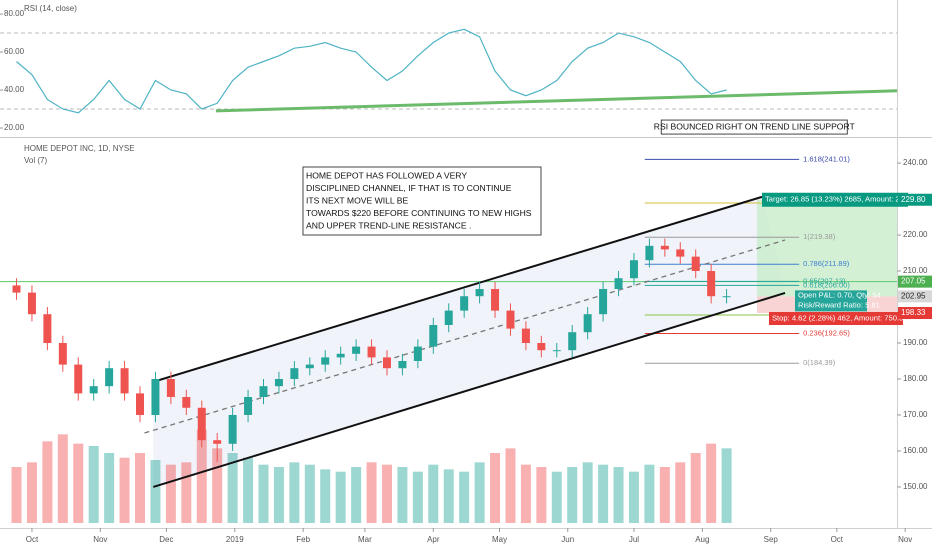 The height and width of the screenshot is (550, 932). I want to click on time-tick-label: Apr, so click(433, 539).